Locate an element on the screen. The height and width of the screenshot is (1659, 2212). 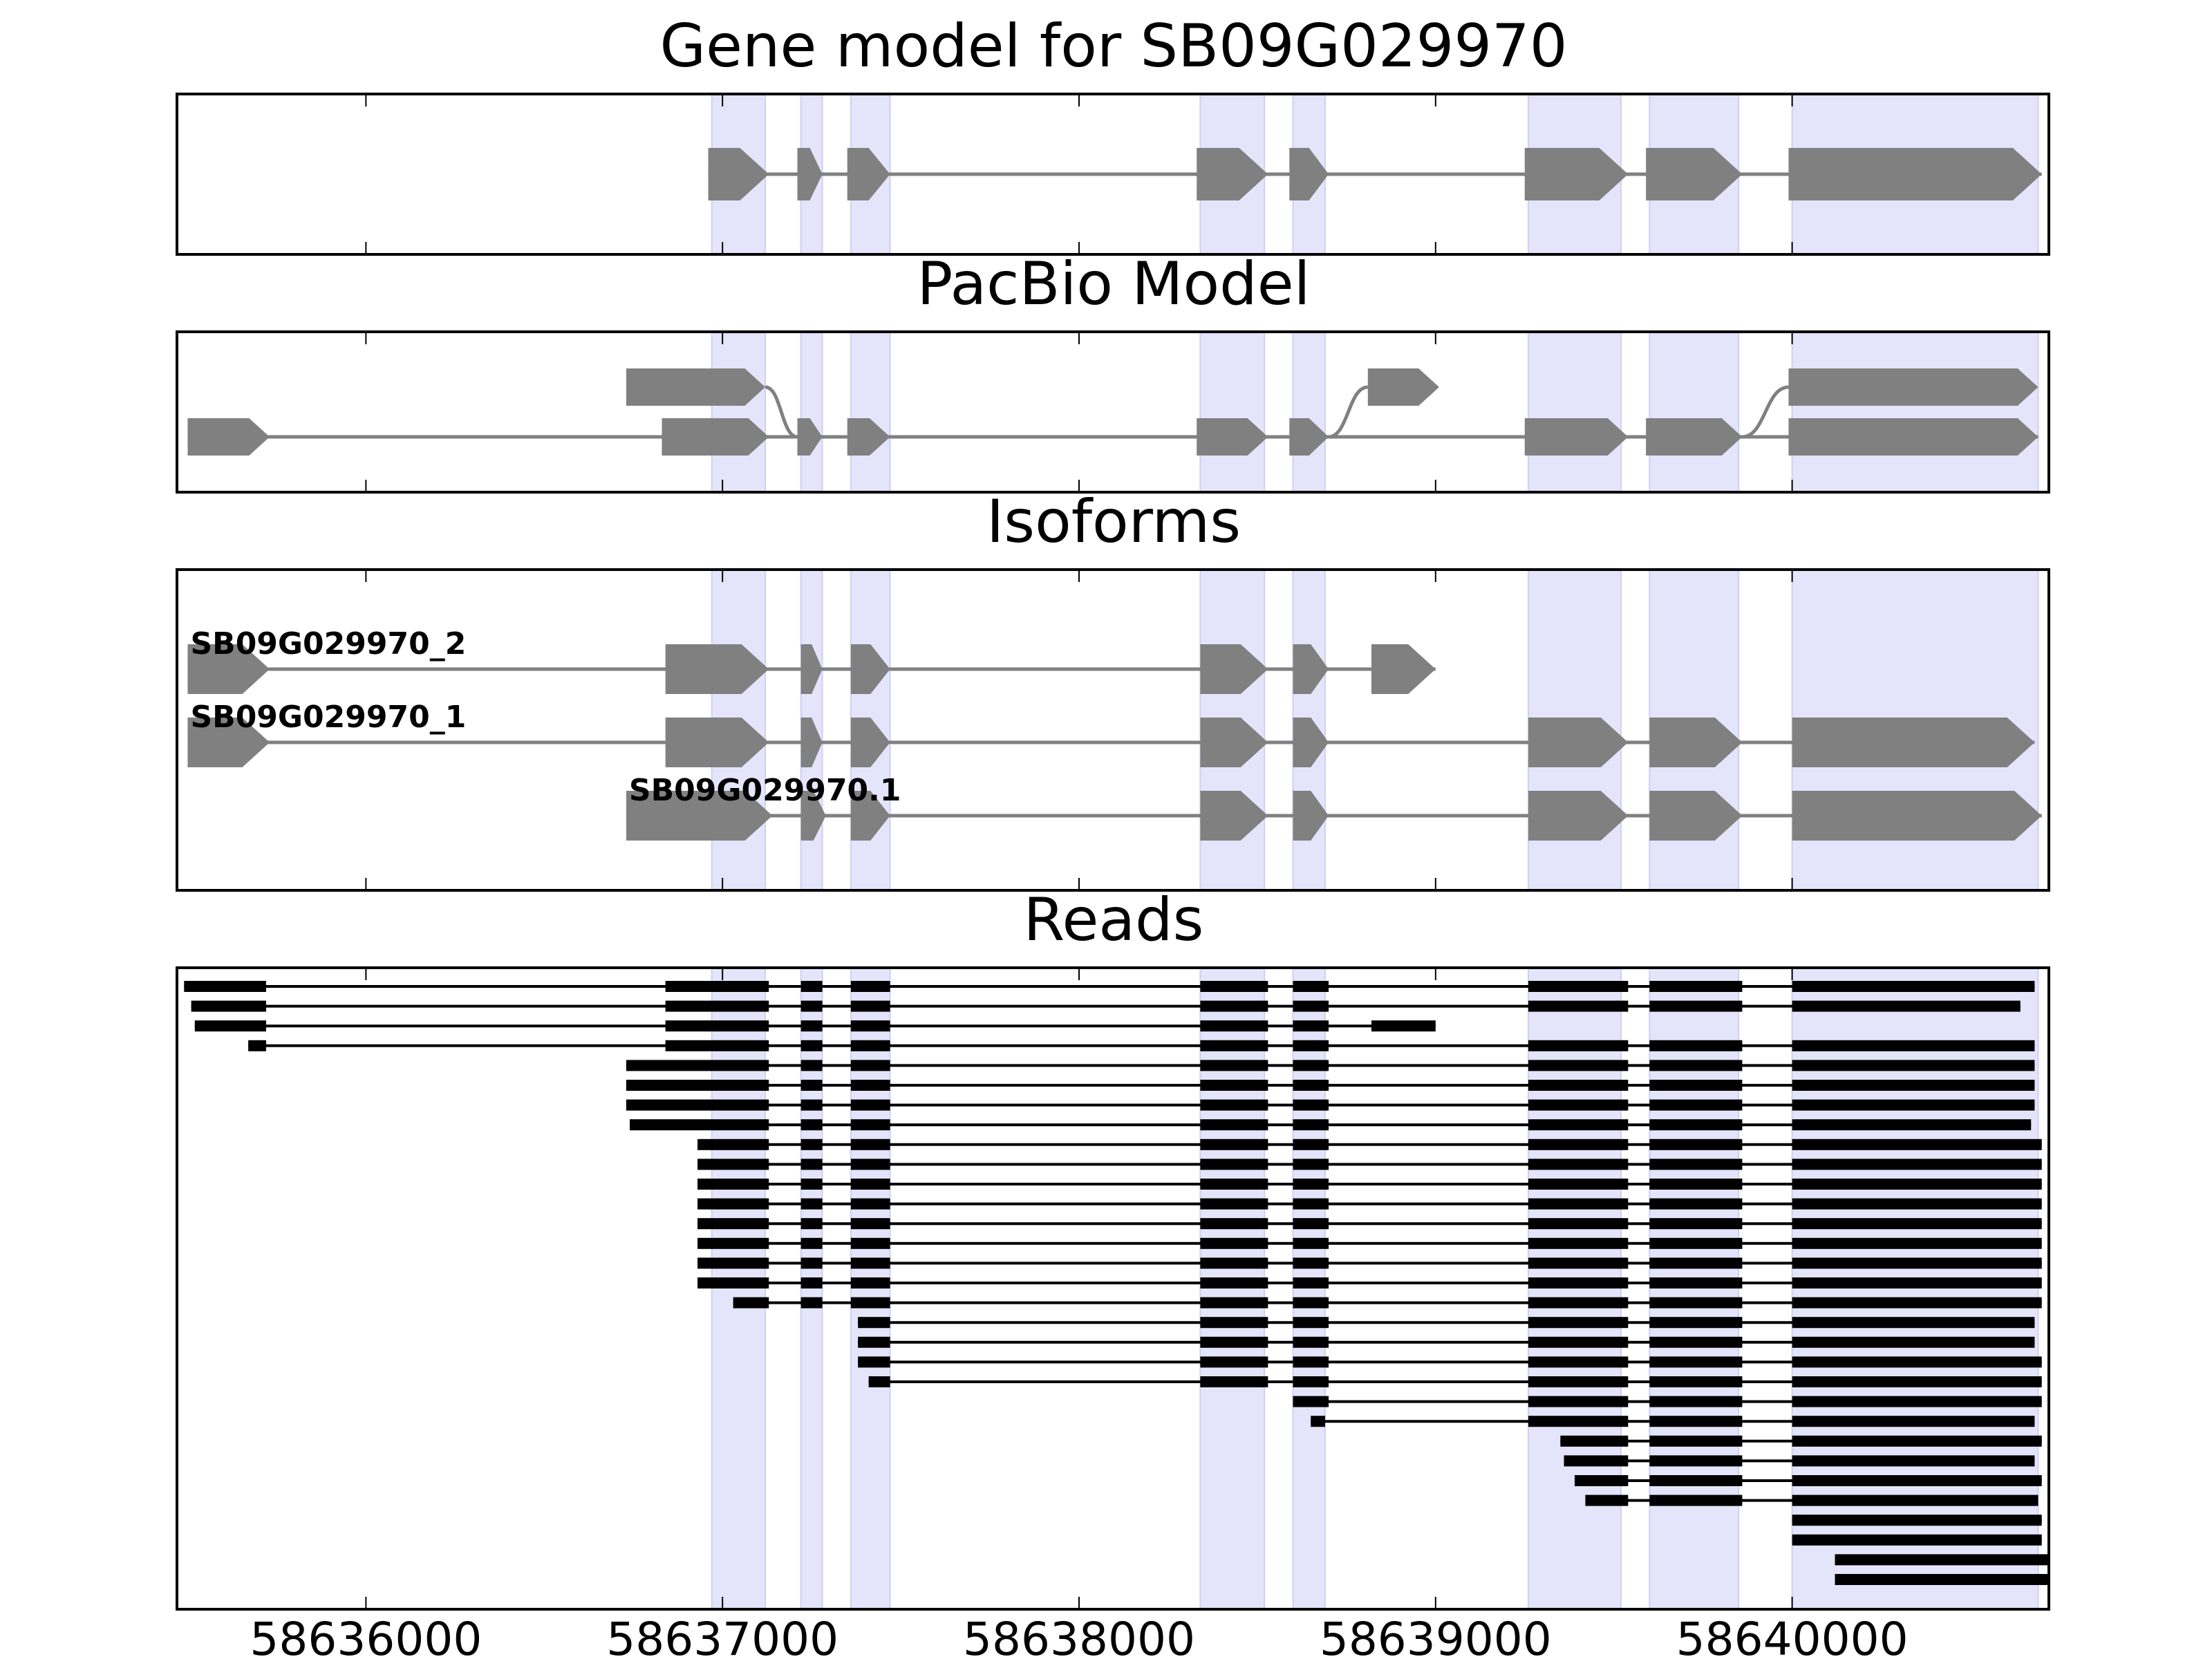
x-tick-label: 58636000 is located at coordinates (366, 1636).